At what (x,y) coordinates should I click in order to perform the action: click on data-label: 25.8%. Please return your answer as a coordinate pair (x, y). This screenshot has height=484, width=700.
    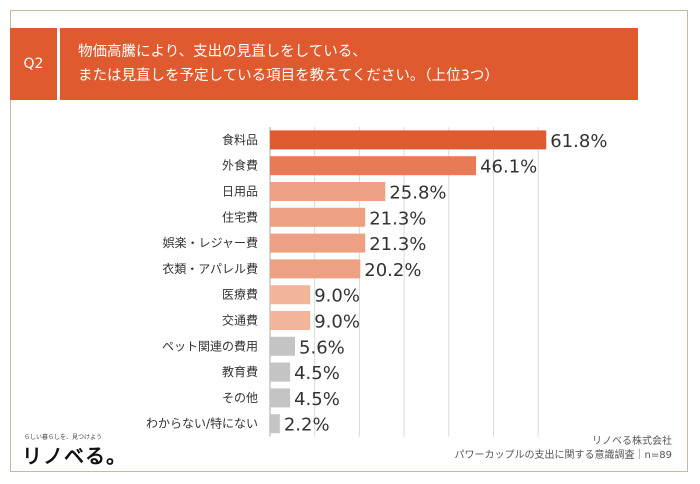
    Looking at the image, I should click on (417, 193).